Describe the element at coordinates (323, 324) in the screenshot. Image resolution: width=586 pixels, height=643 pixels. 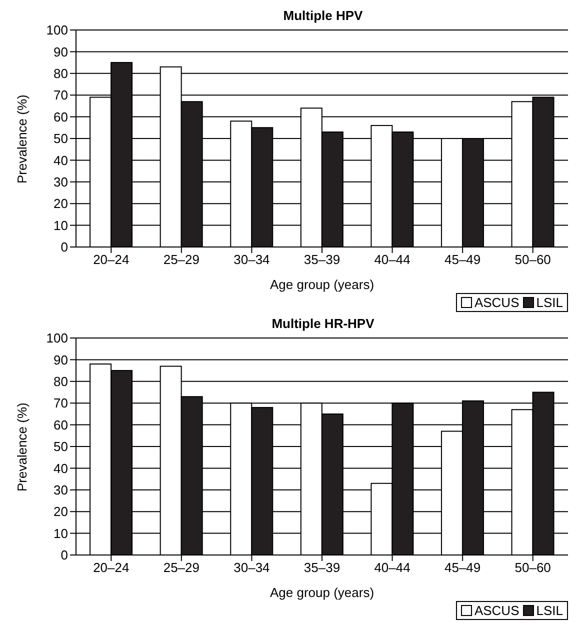
I see `chart-title: Multiple HR-HPV` at that location.